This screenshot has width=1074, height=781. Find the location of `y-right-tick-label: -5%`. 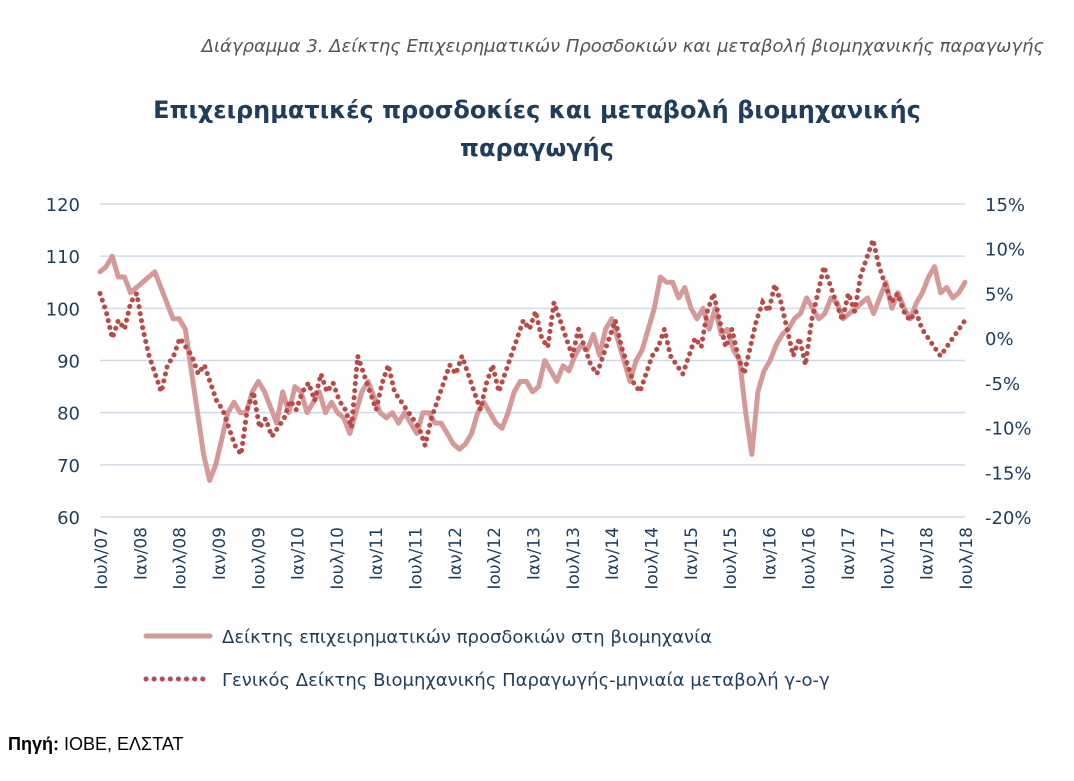

y-right-tick-label: -5% is located at coordinates (1002, 384).